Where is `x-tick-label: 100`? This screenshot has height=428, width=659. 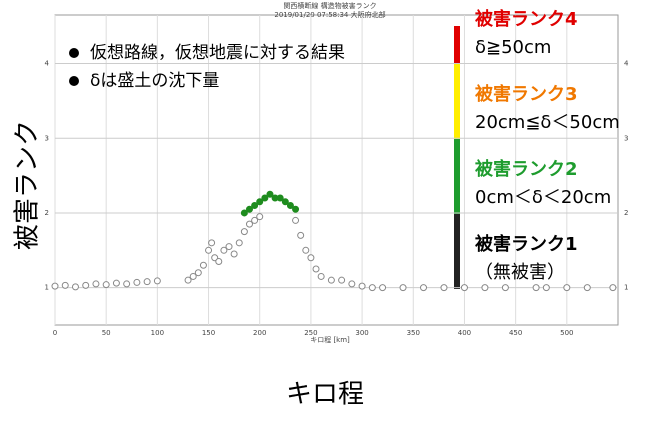 x-tick-label: 100 is located at coordinates (157, 333).